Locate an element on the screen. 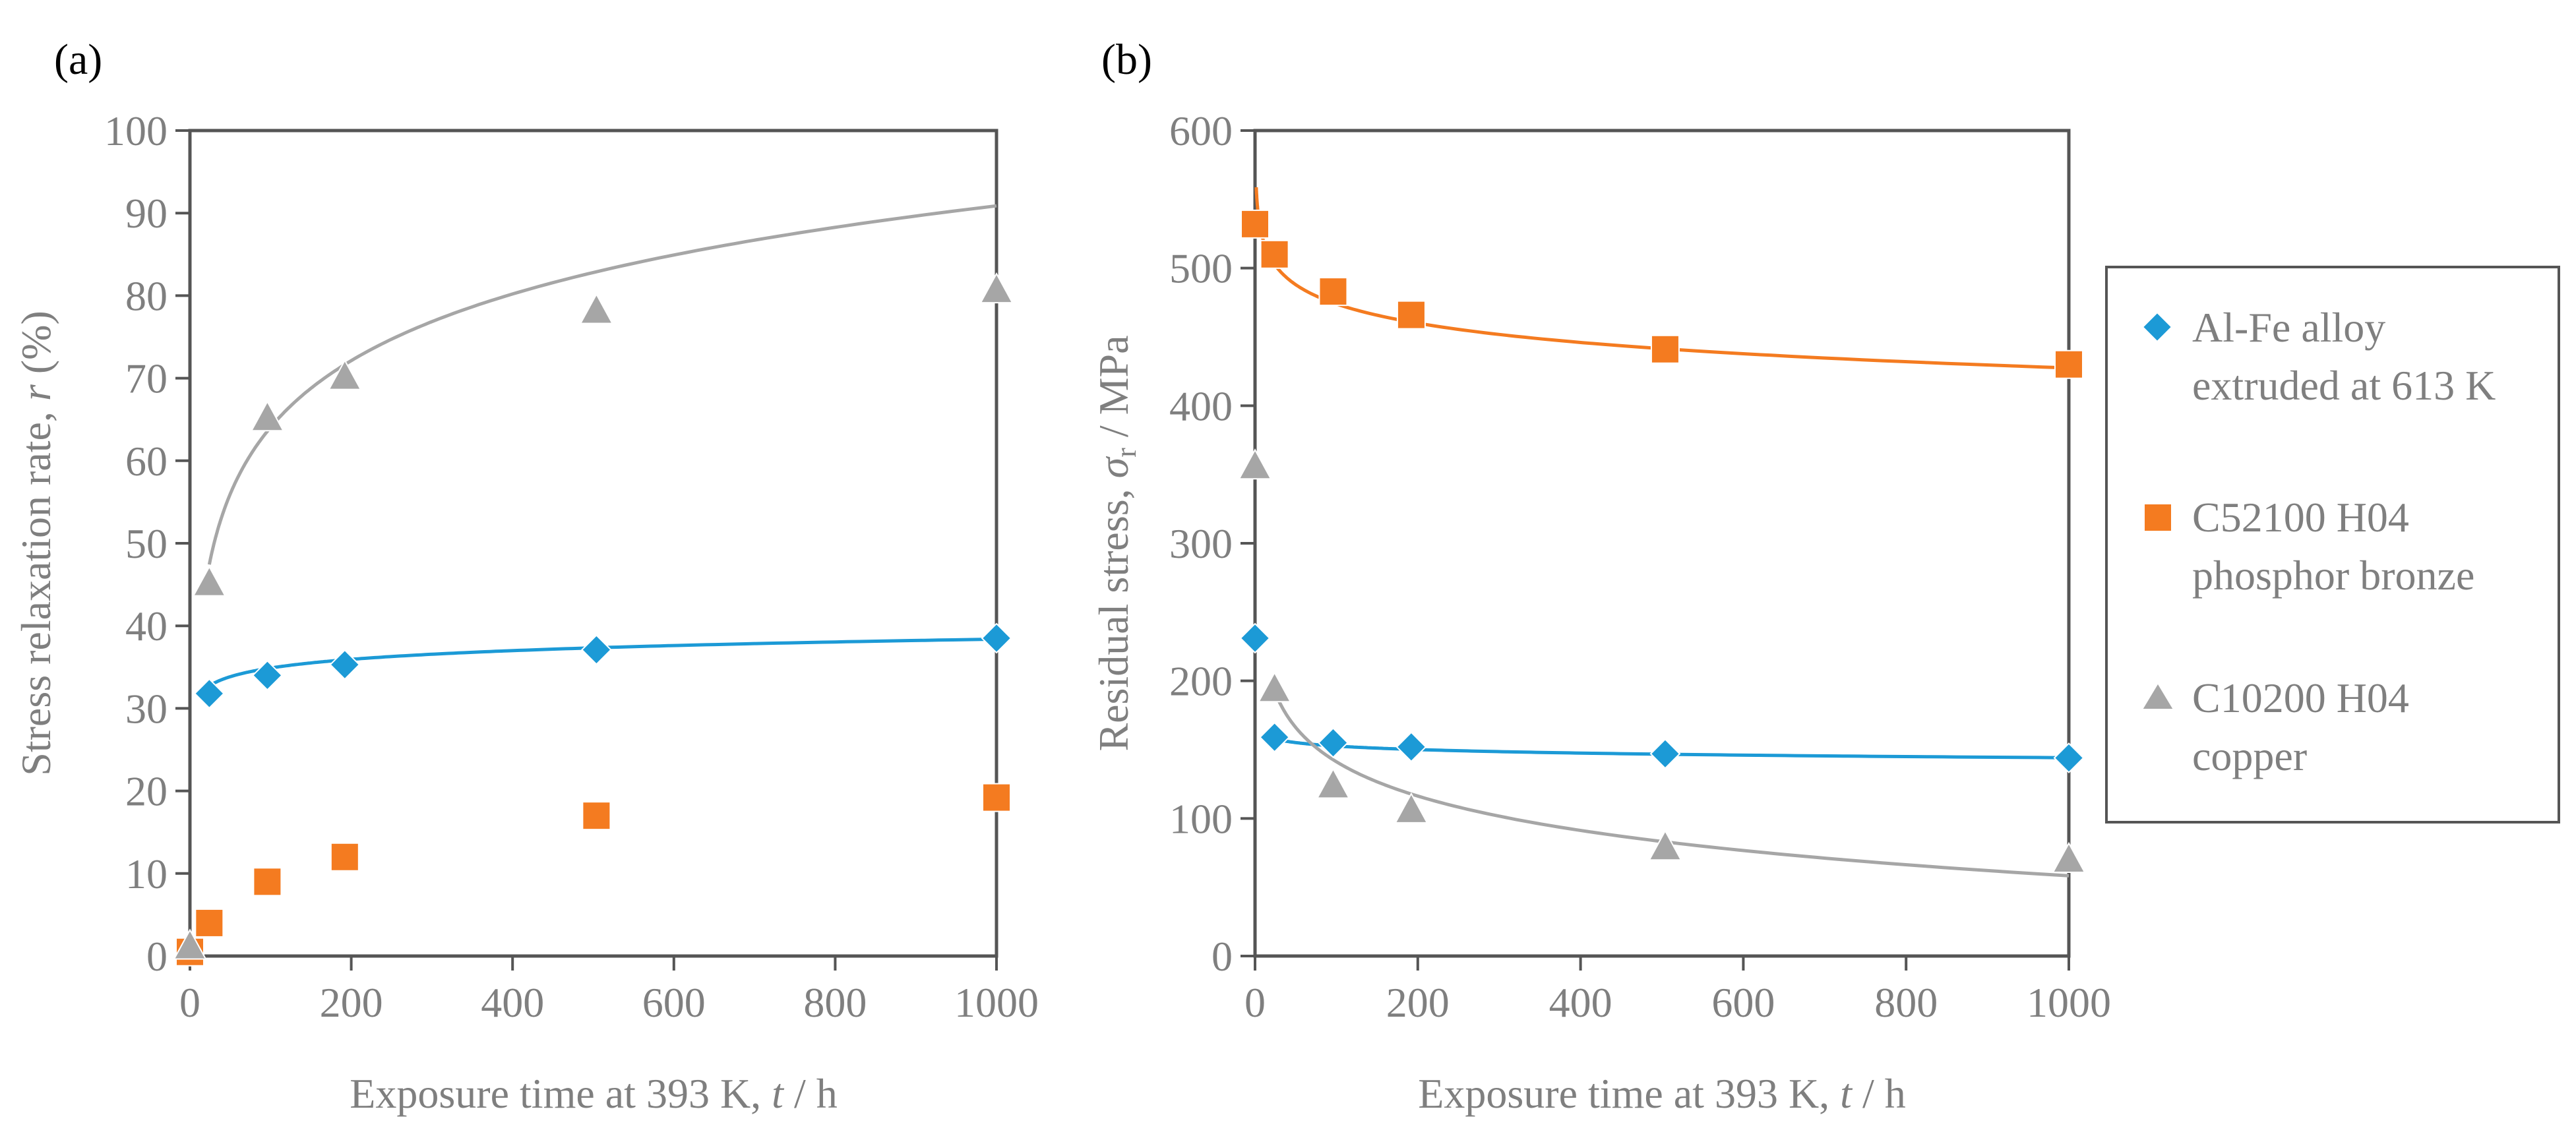 This screenshot has height=1138, width=2576. y-tick-label: 20 is located at coordinates (146, 791).